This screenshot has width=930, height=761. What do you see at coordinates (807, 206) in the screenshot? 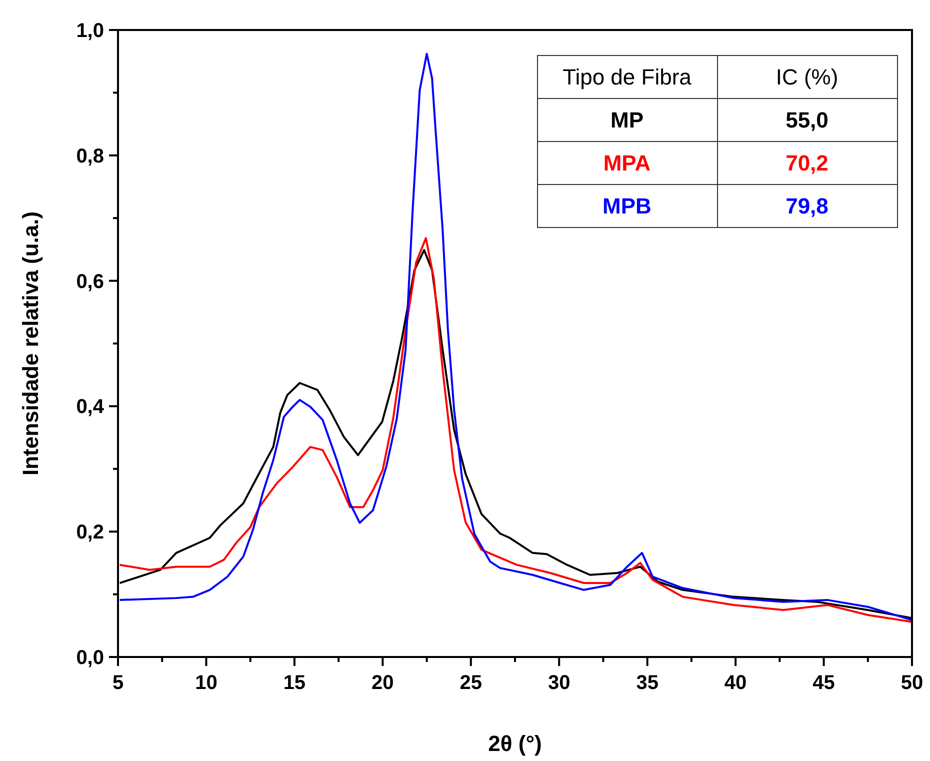
I see `annotation: 79,8` at bounding box center [807, 206].